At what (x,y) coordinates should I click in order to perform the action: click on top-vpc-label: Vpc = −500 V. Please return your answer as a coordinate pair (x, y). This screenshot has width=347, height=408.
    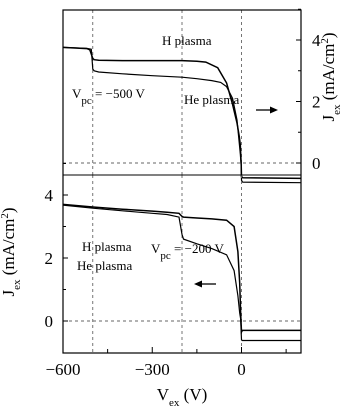
    Looking at the image, I should click on (108, 96).